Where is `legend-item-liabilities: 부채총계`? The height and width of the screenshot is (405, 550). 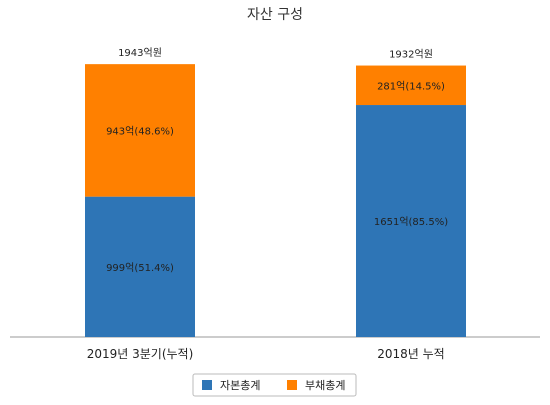
legend-item-liabilities: 부채총계 is located at coordinates (316, 385).